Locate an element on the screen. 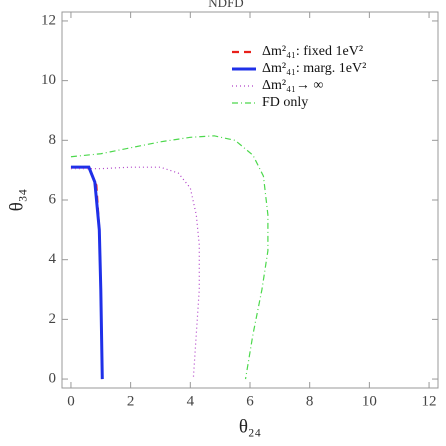 This screenshot has height=446, width=446. x-tick-label: 6 is located at coordinates (250, 401).